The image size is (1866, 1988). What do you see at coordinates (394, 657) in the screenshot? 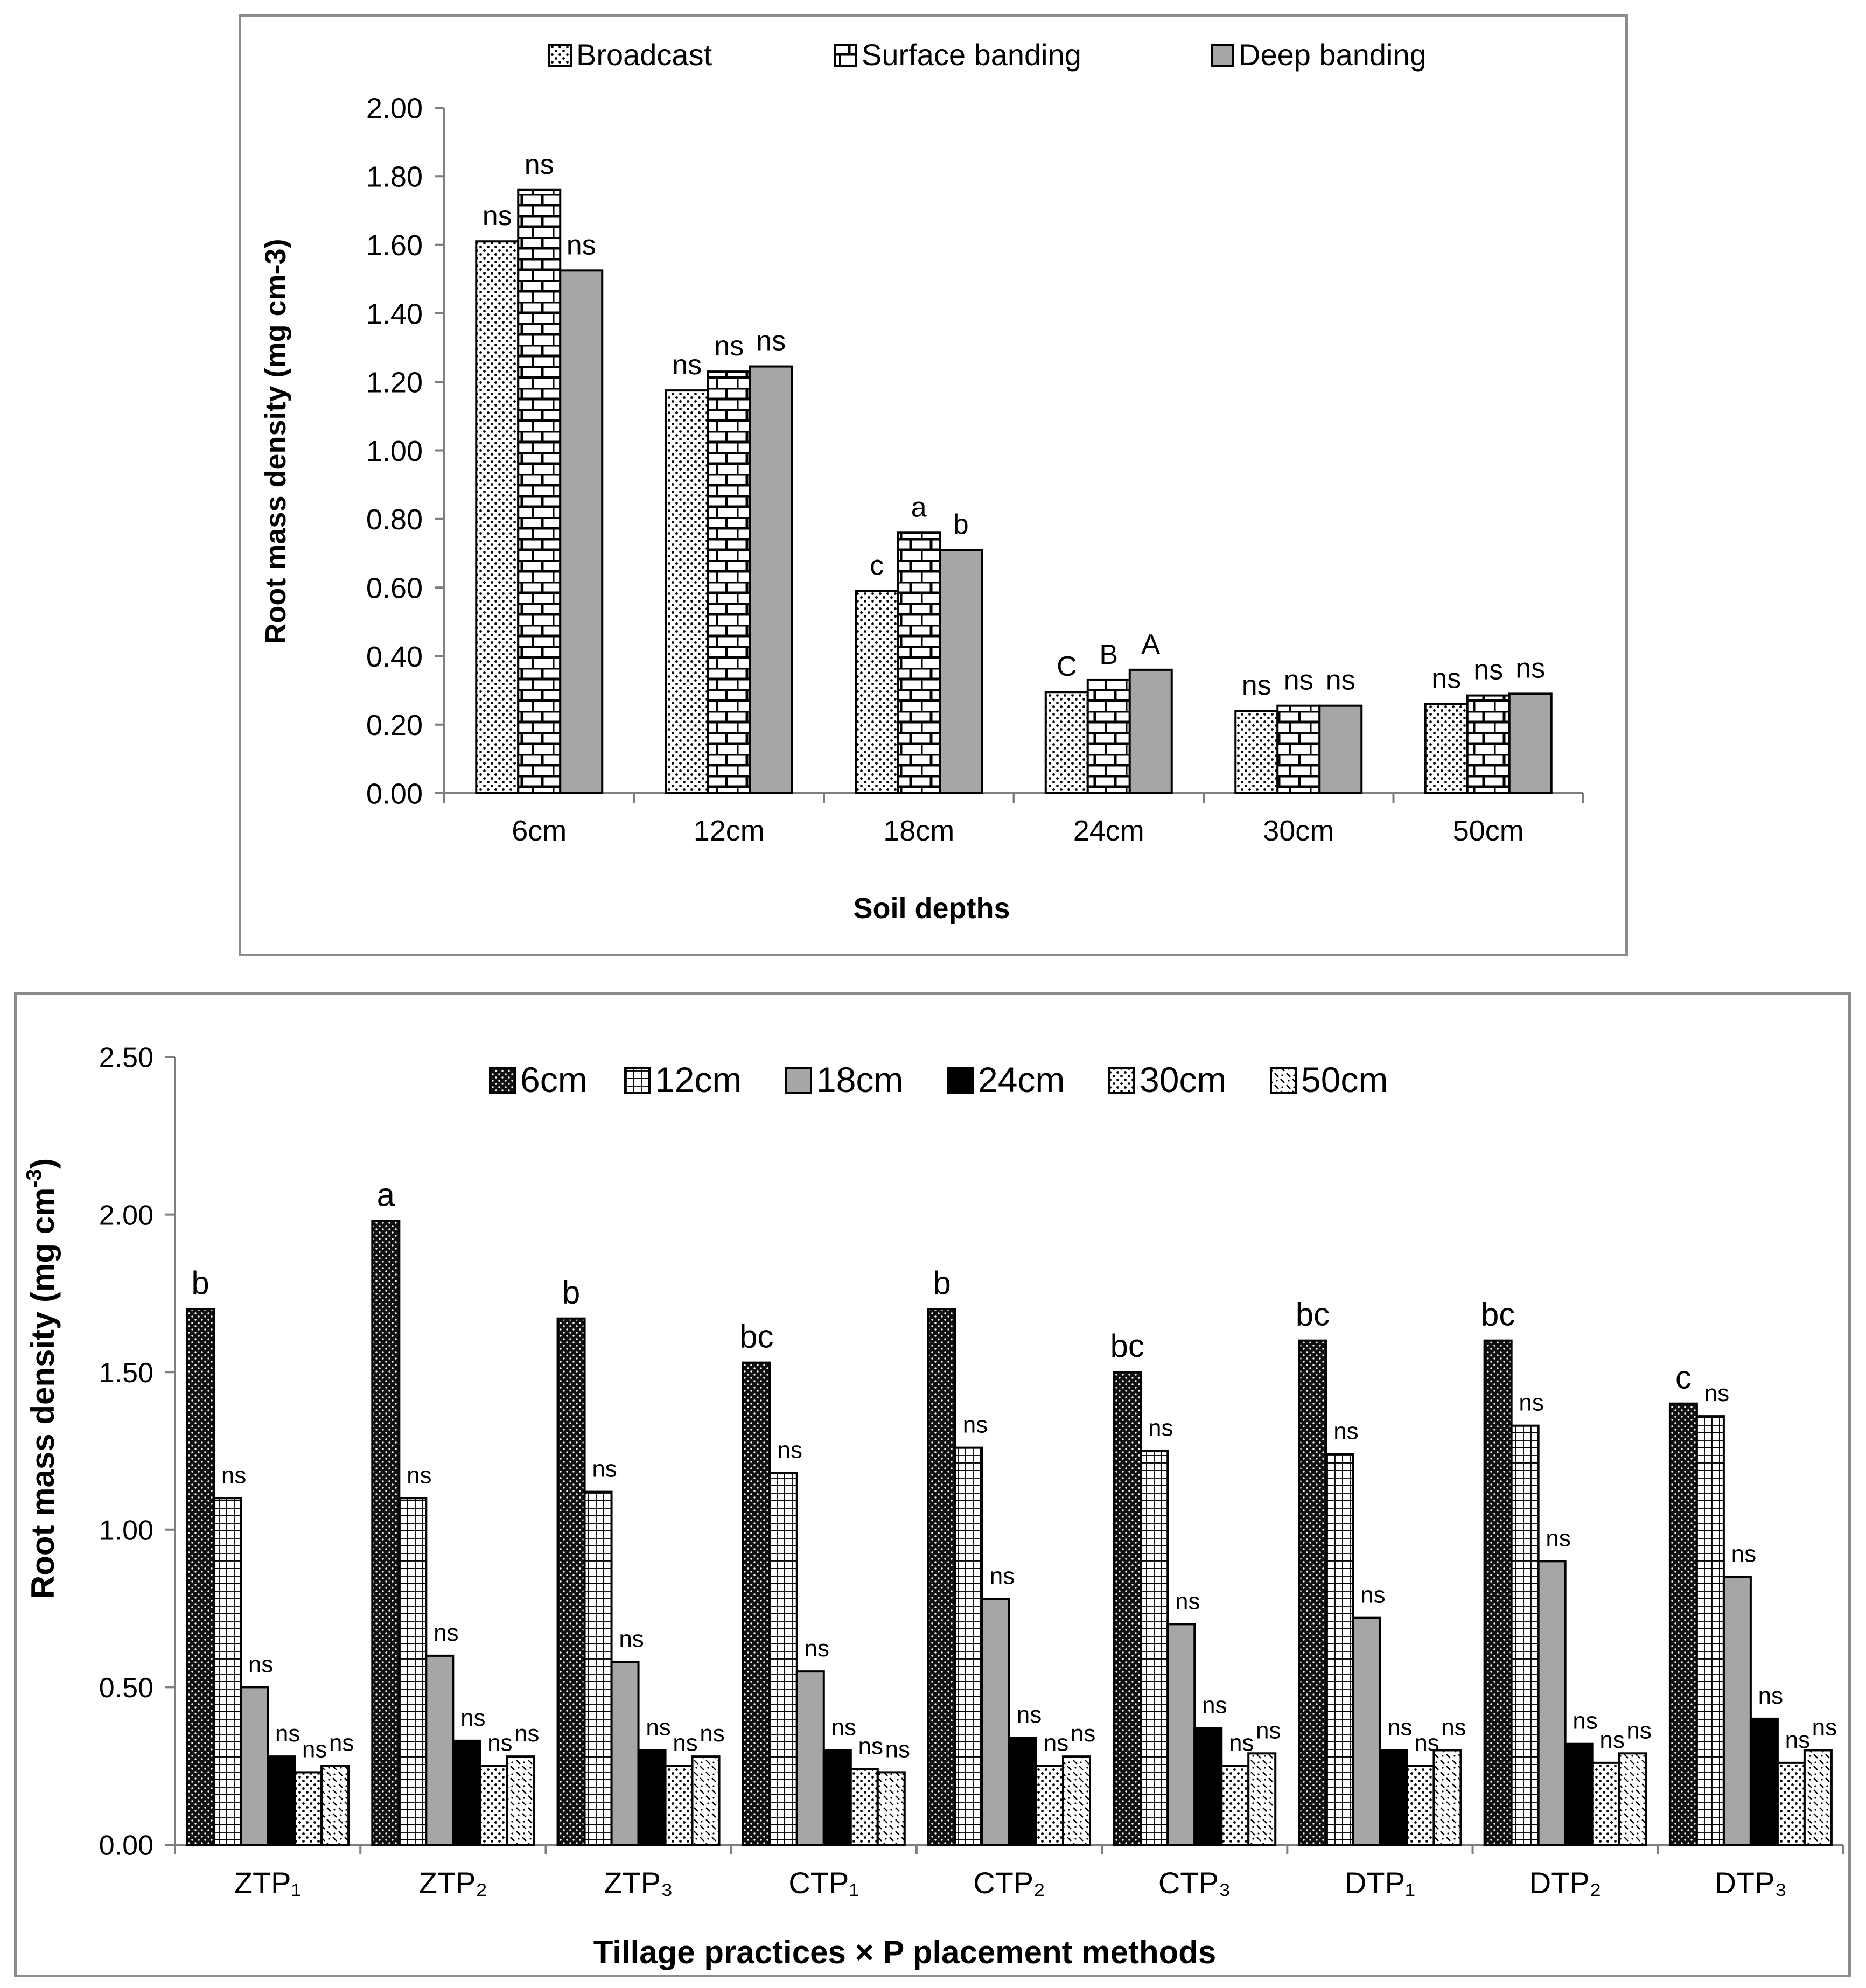
I see `top-y-tick-label: 0.40` at bounding box center [394, 657].